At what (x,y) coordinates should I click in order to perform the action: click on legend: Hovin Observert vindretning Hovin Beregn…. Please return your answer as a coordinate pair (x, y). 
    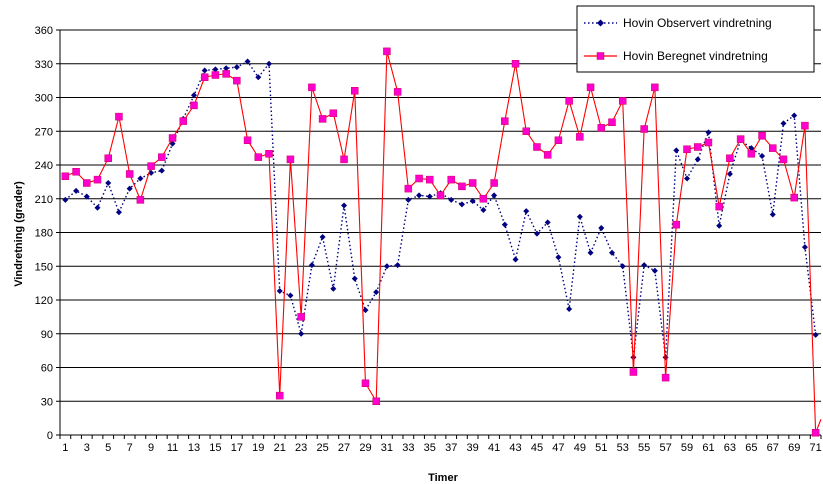
    Looking at the image, I should click on (695, 39).